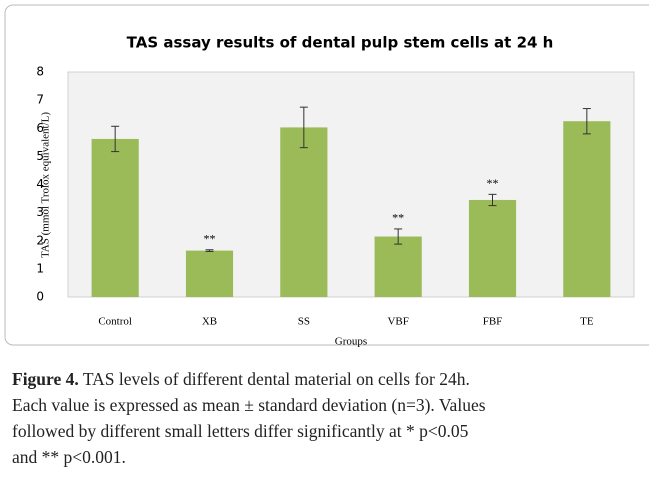  Describe the element at coordinates (587, 322) in the screenshot. I see `x-tick-label: TE` at that location.